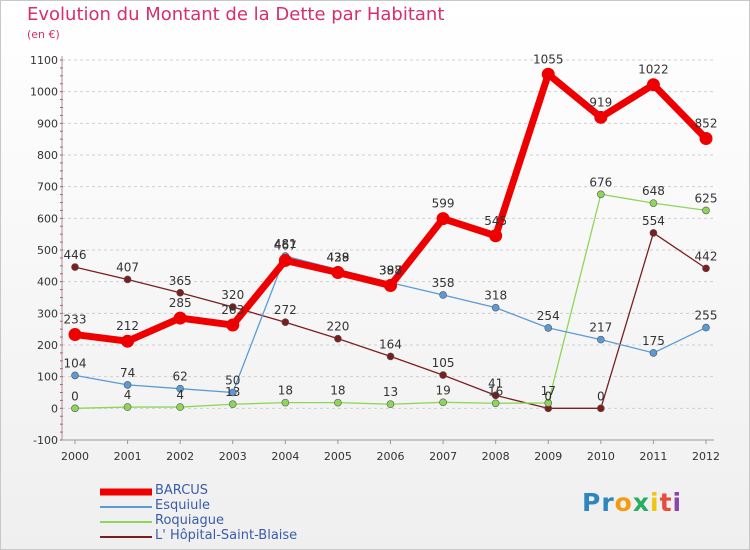 Image resolution: width=750 pixels, height=550 pixels. What do you see at coordinates (608, 502) in the screenshot?
I see `logo-letter: r` at bounding box center [608, 502].